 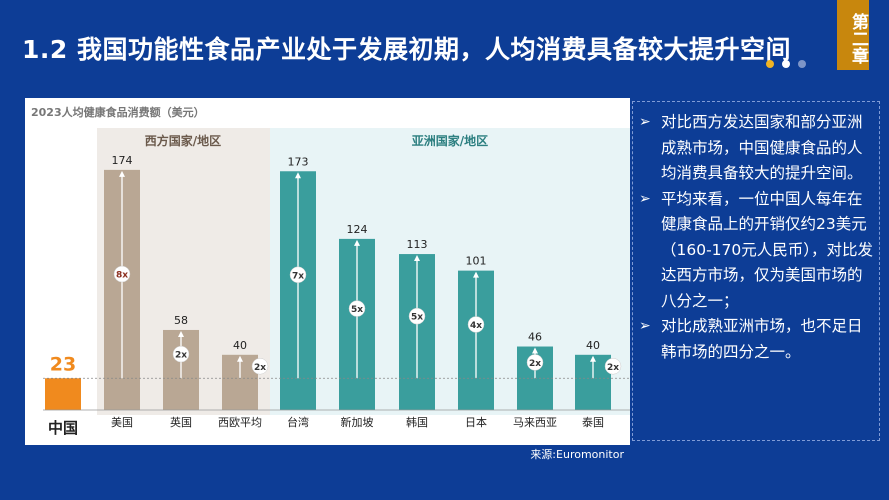 What do you see at coordinates (450, 140) in the screenshot?
I see `group-label: 亚洲国家/地区` at bounding box center [450, 140].